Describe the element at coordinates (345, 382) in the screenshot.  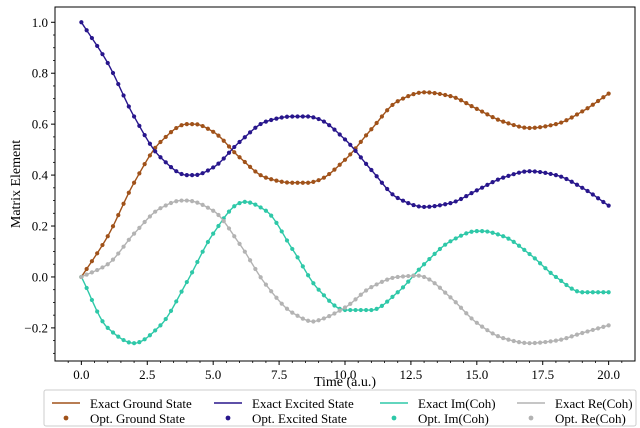
I see `x-axis-label: Time (a.u.)` at that location.